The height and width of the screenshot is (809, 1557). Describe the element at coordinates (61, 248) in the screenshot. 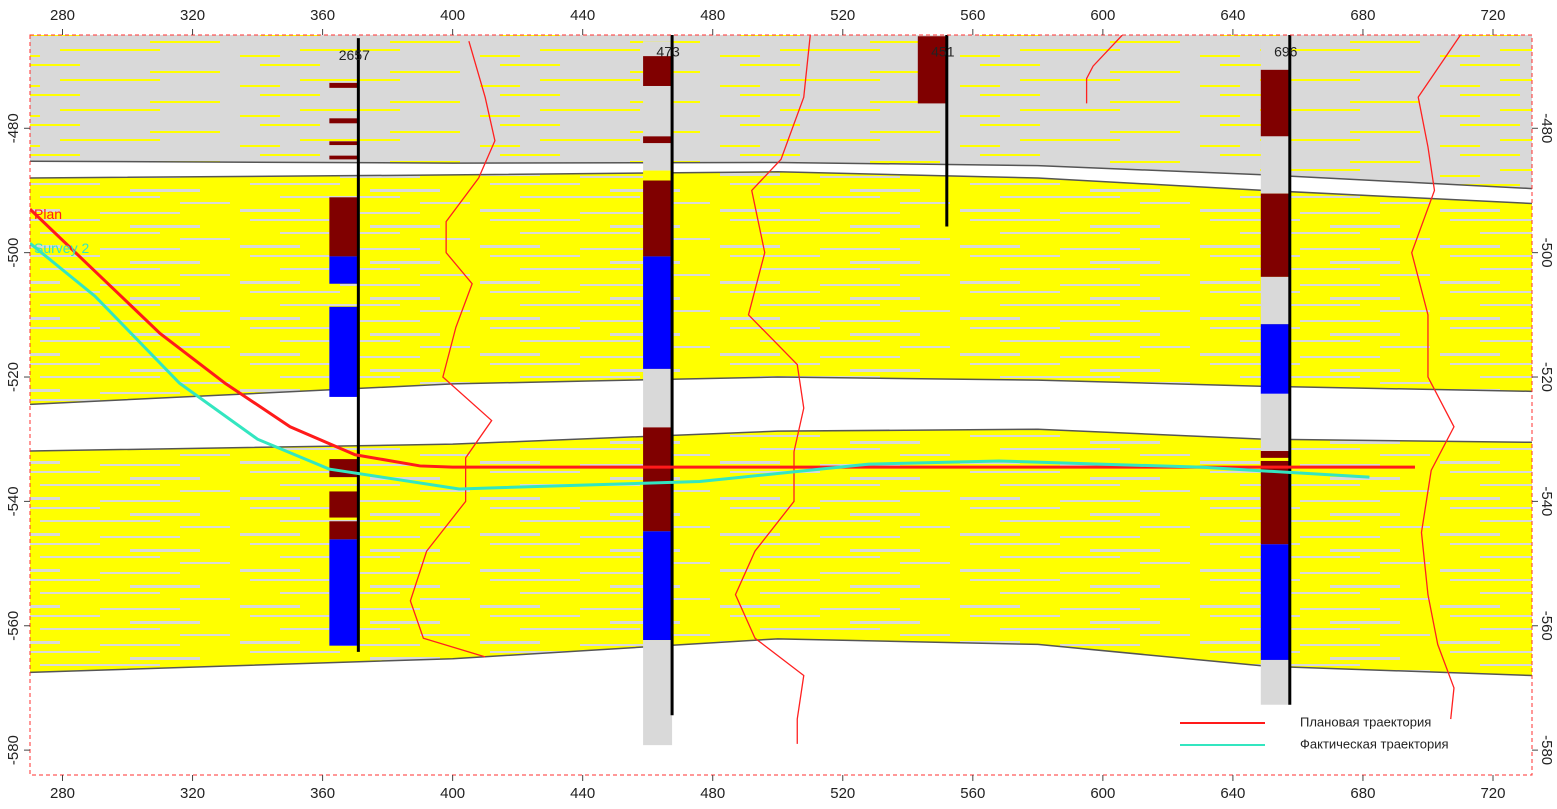

I see `trajectory-label: Survey 2` at that location.